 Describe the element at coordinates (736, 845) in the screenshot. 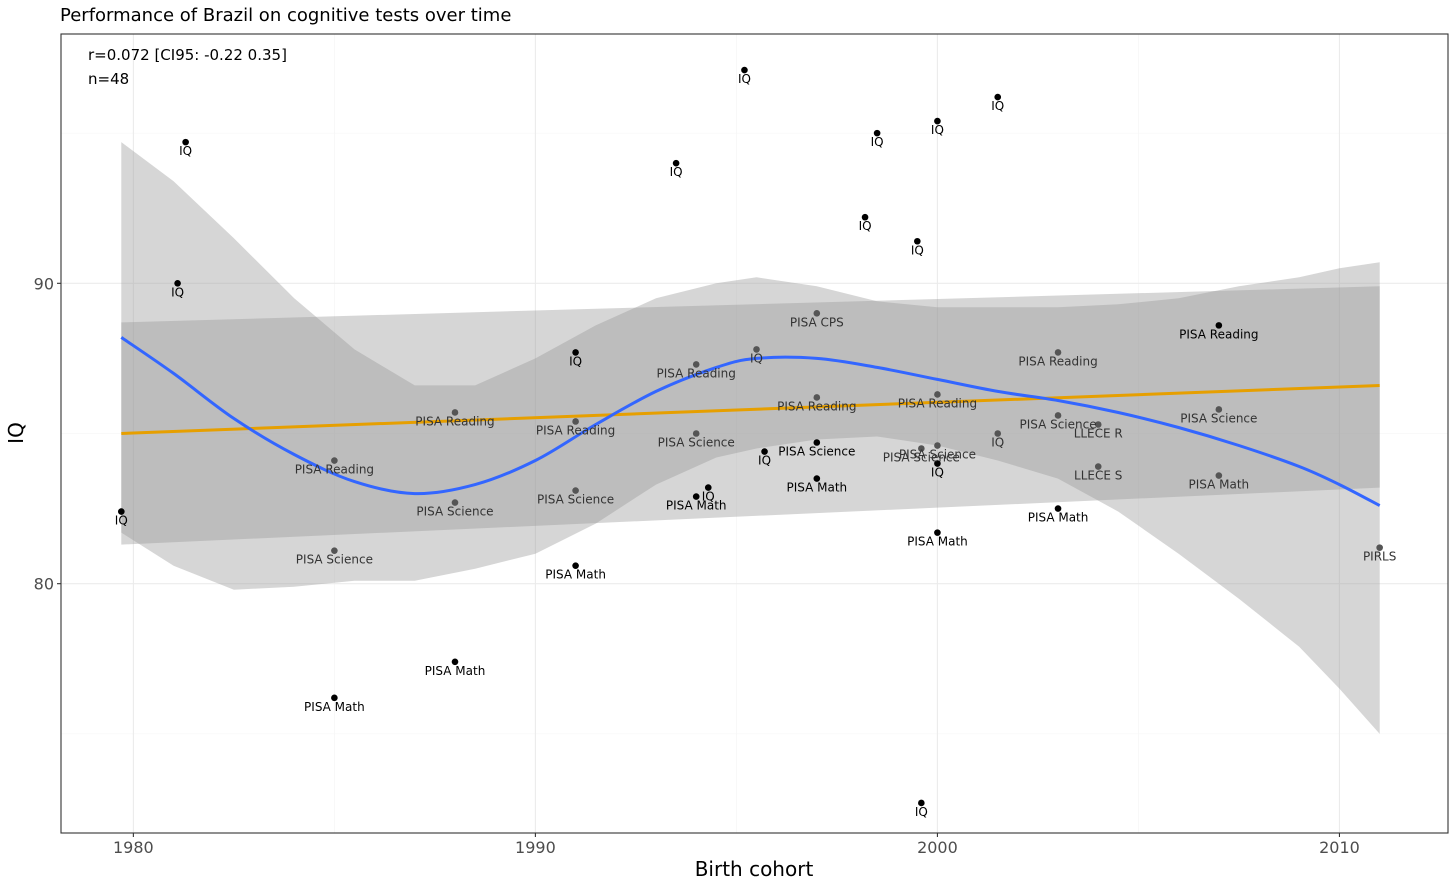

I see `x-axis: 1980 1990 2000 2010` at that location.